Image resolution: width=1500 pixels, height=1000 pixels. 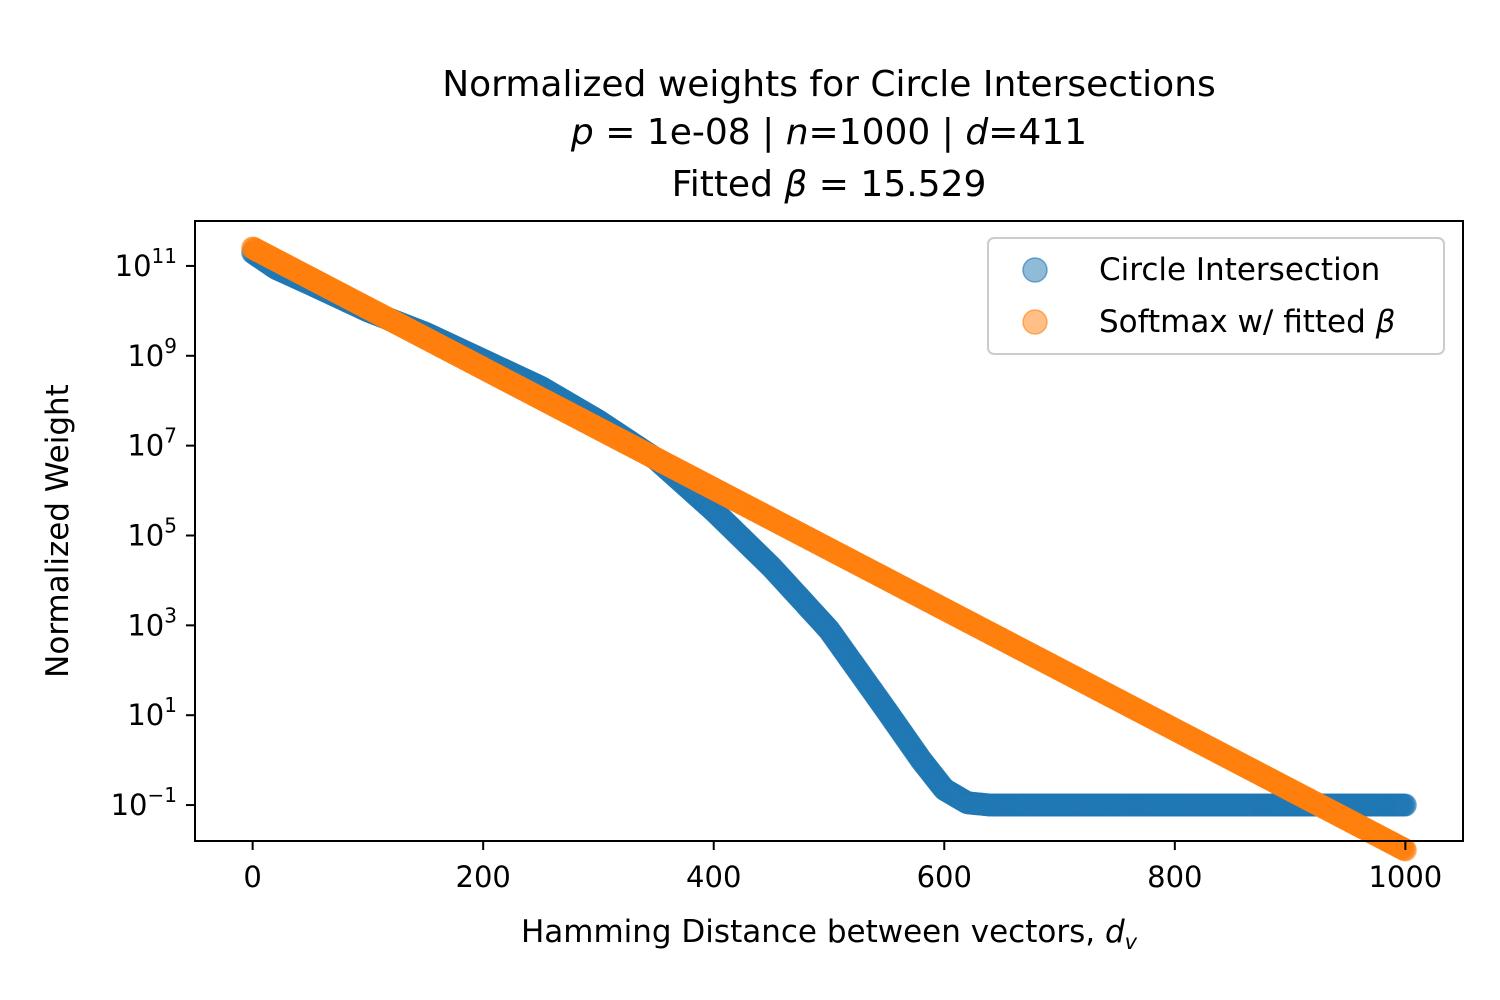 I want to click on y-tick-label: 10⁻¹, so click(x=144, y=802).